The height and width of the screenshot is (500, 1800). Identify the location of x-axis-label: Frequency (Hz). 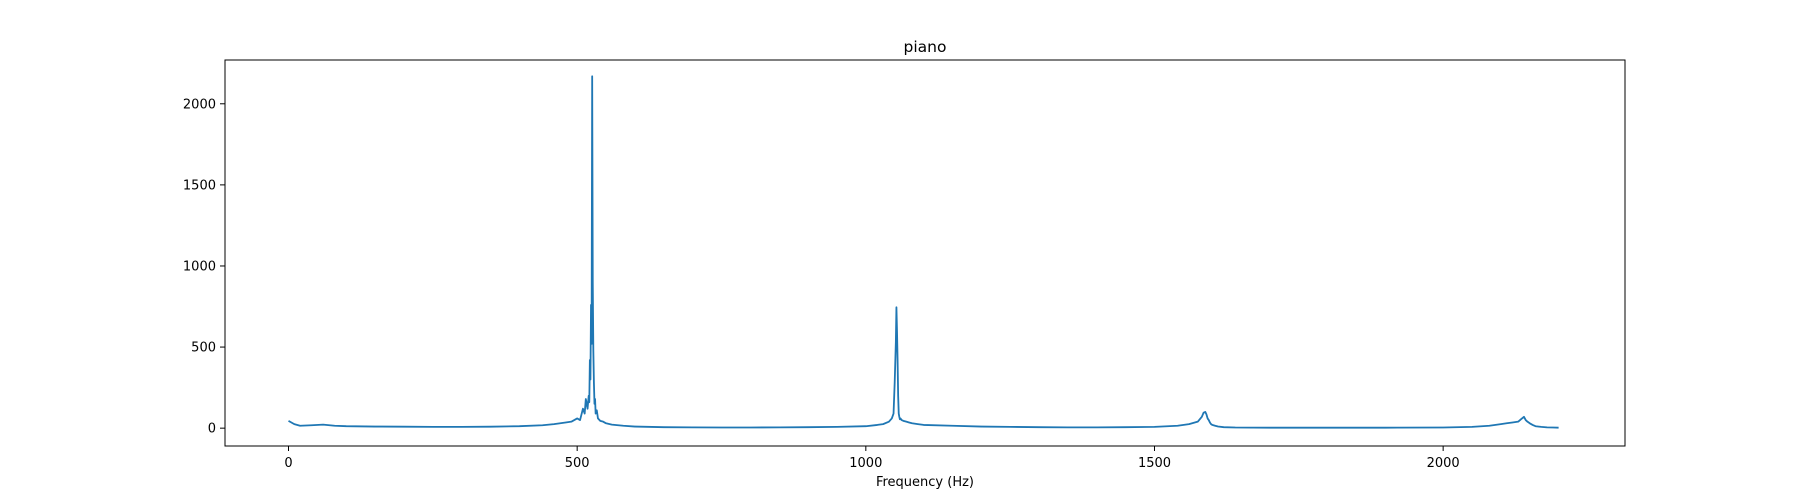
(925, 482).